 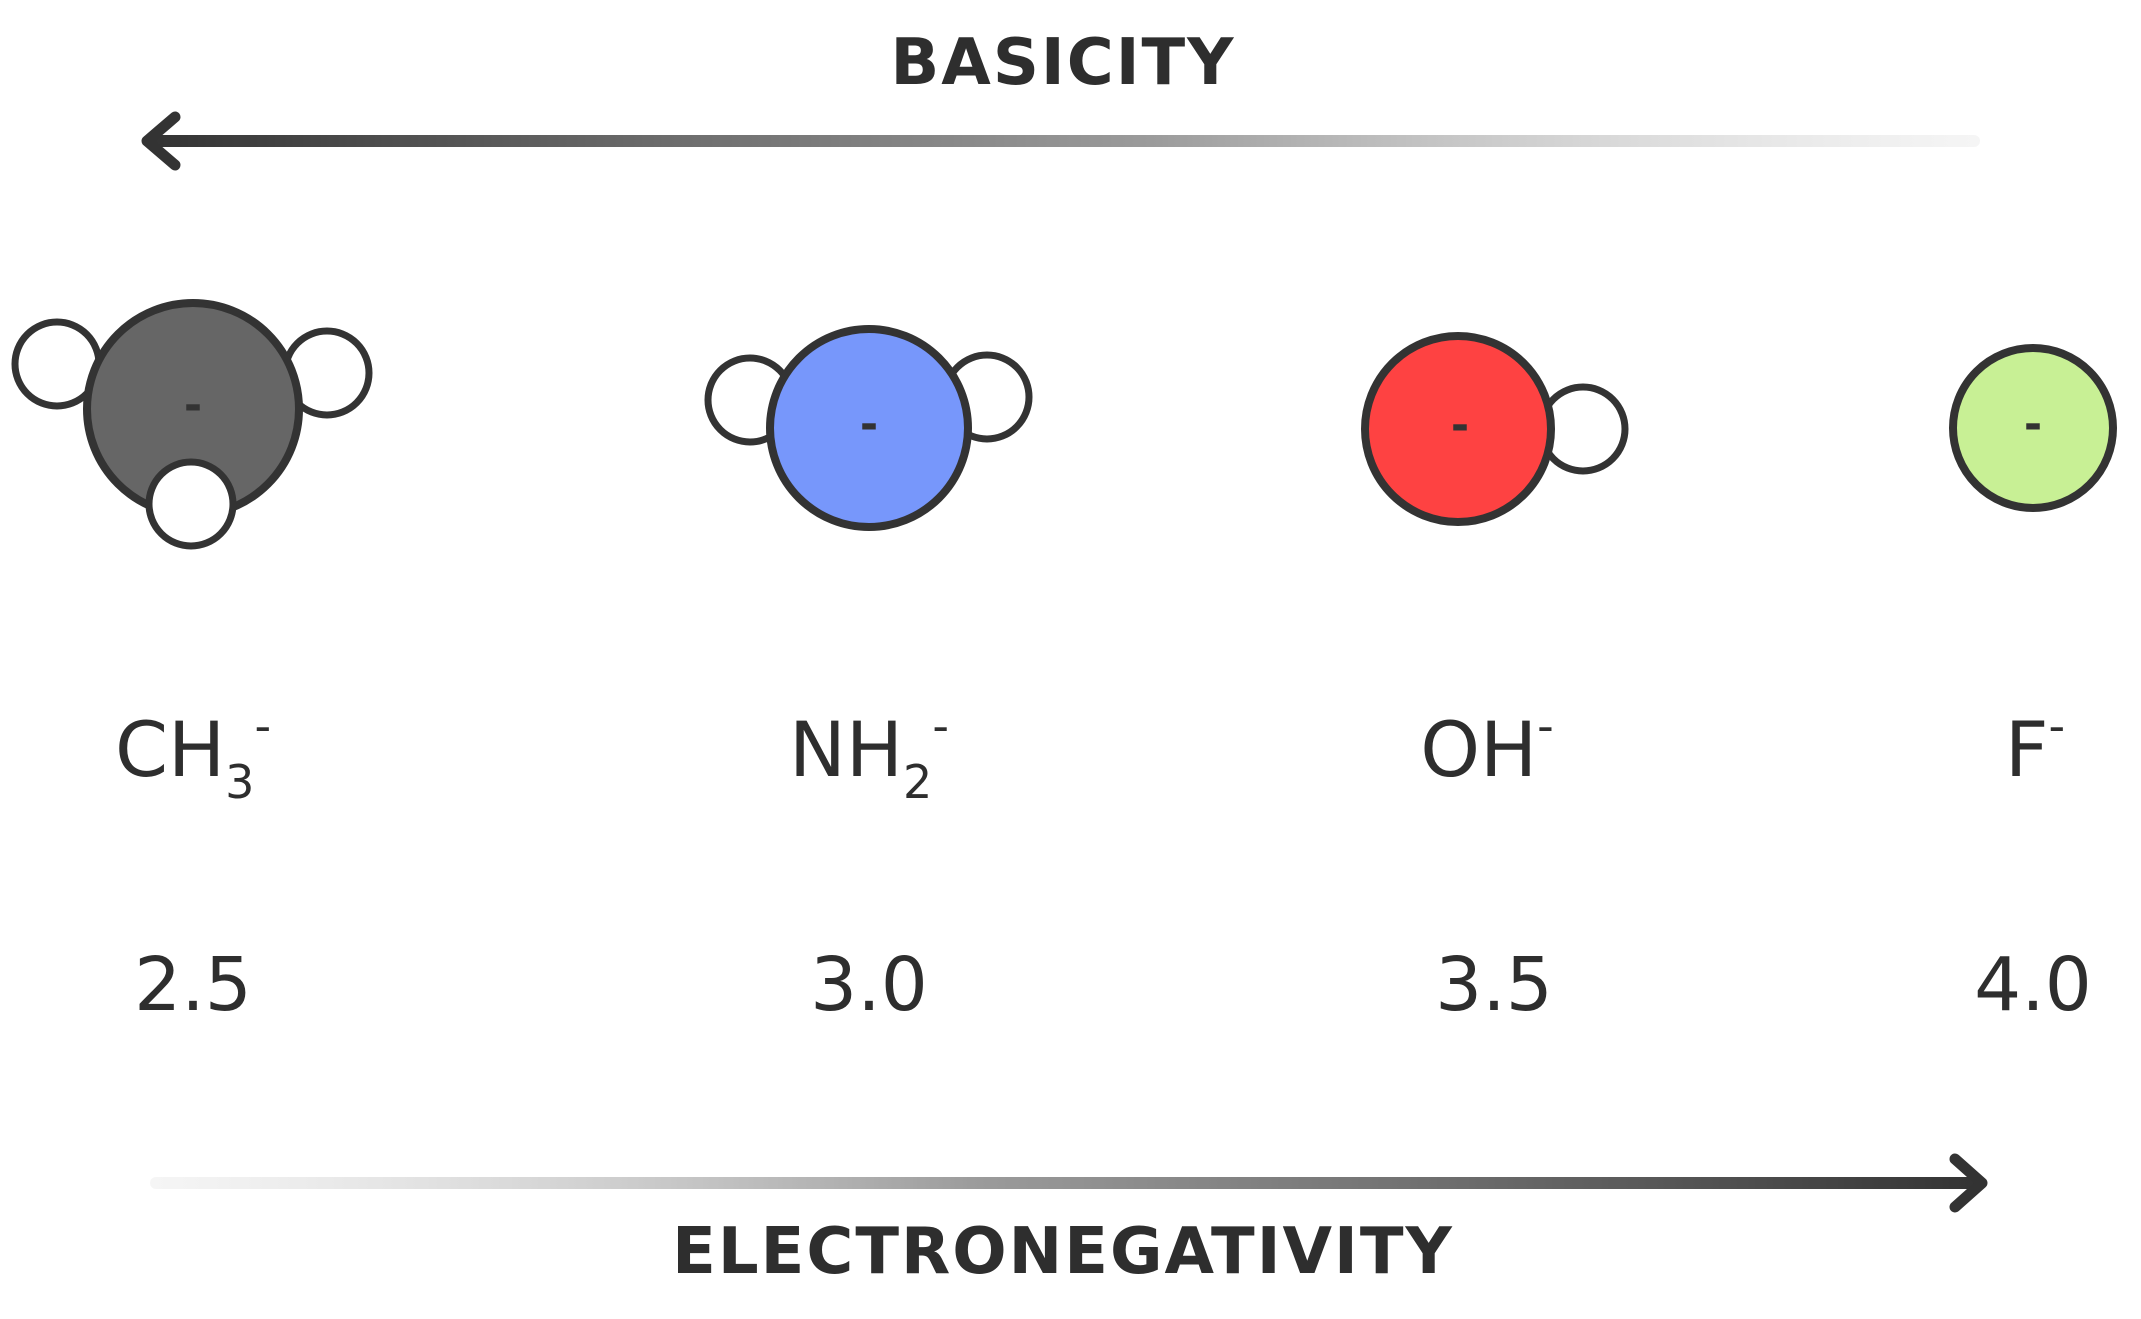 What do you see at coordinates (170, 749) in the screenshot?
I see `formula-base: CH` at bounding box center [170, 749].